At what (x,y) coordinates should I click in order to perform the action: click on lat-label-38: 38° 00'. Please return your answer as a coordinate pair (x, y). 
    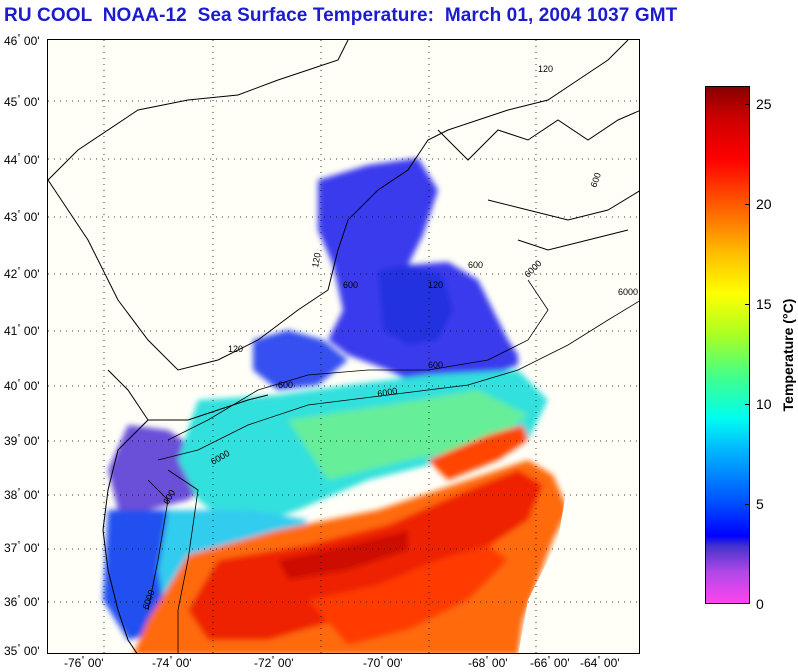
    Looking at the image, I should click on (22, 494).